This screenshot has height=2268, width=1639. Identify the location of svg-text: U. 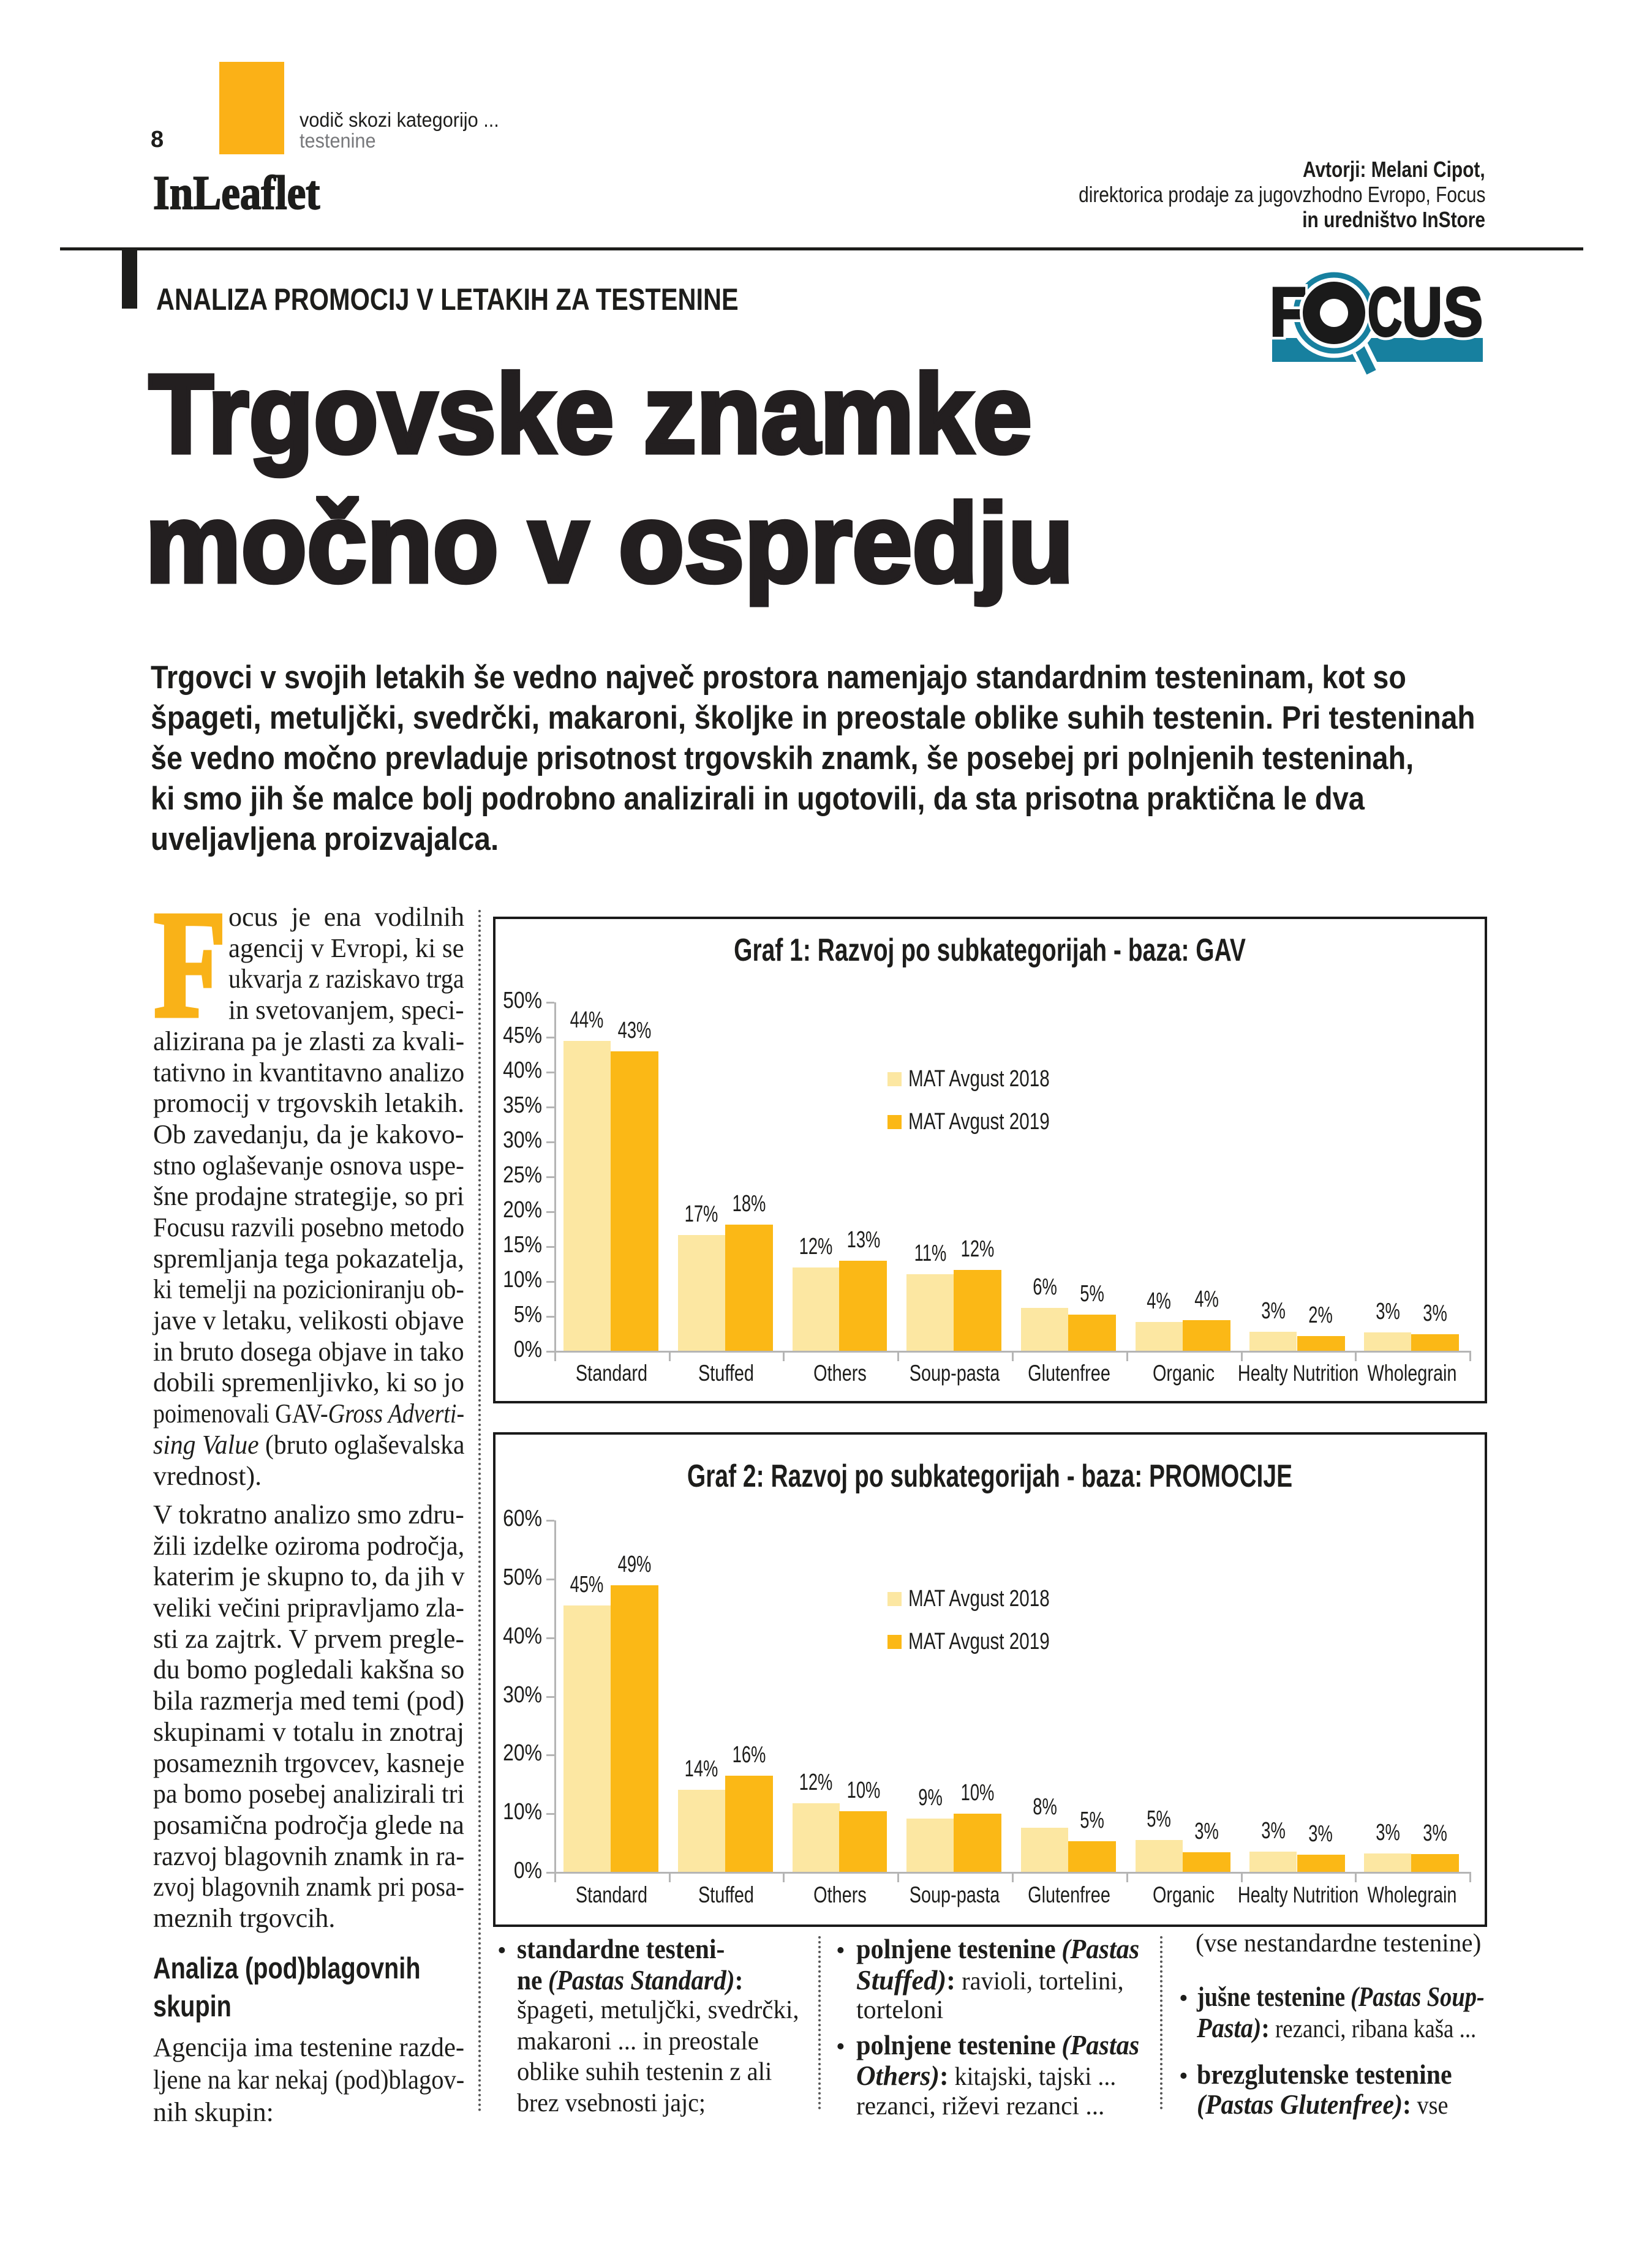
(1422, 312).